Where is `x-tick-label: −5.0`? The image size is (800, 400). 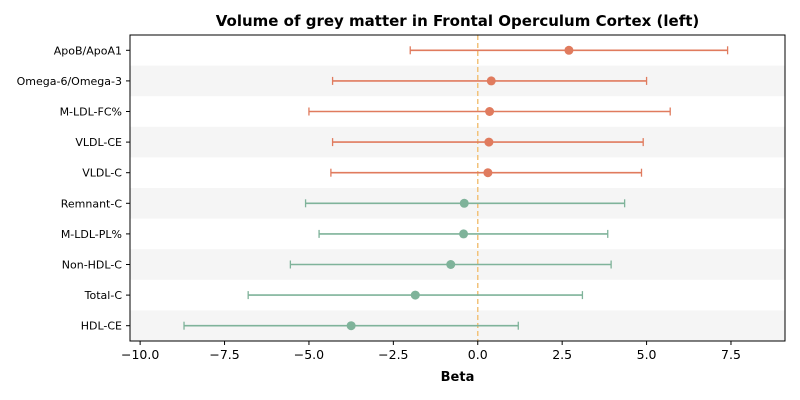 x-tick-label: −5.0 is located at coordinates (309, 354).